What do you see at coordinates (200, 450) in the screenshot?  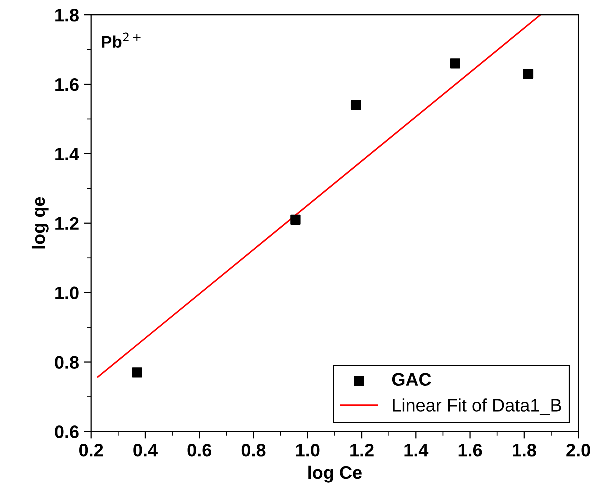 I see `x-tick-label: 0.6` at bounding box center [200, 450].